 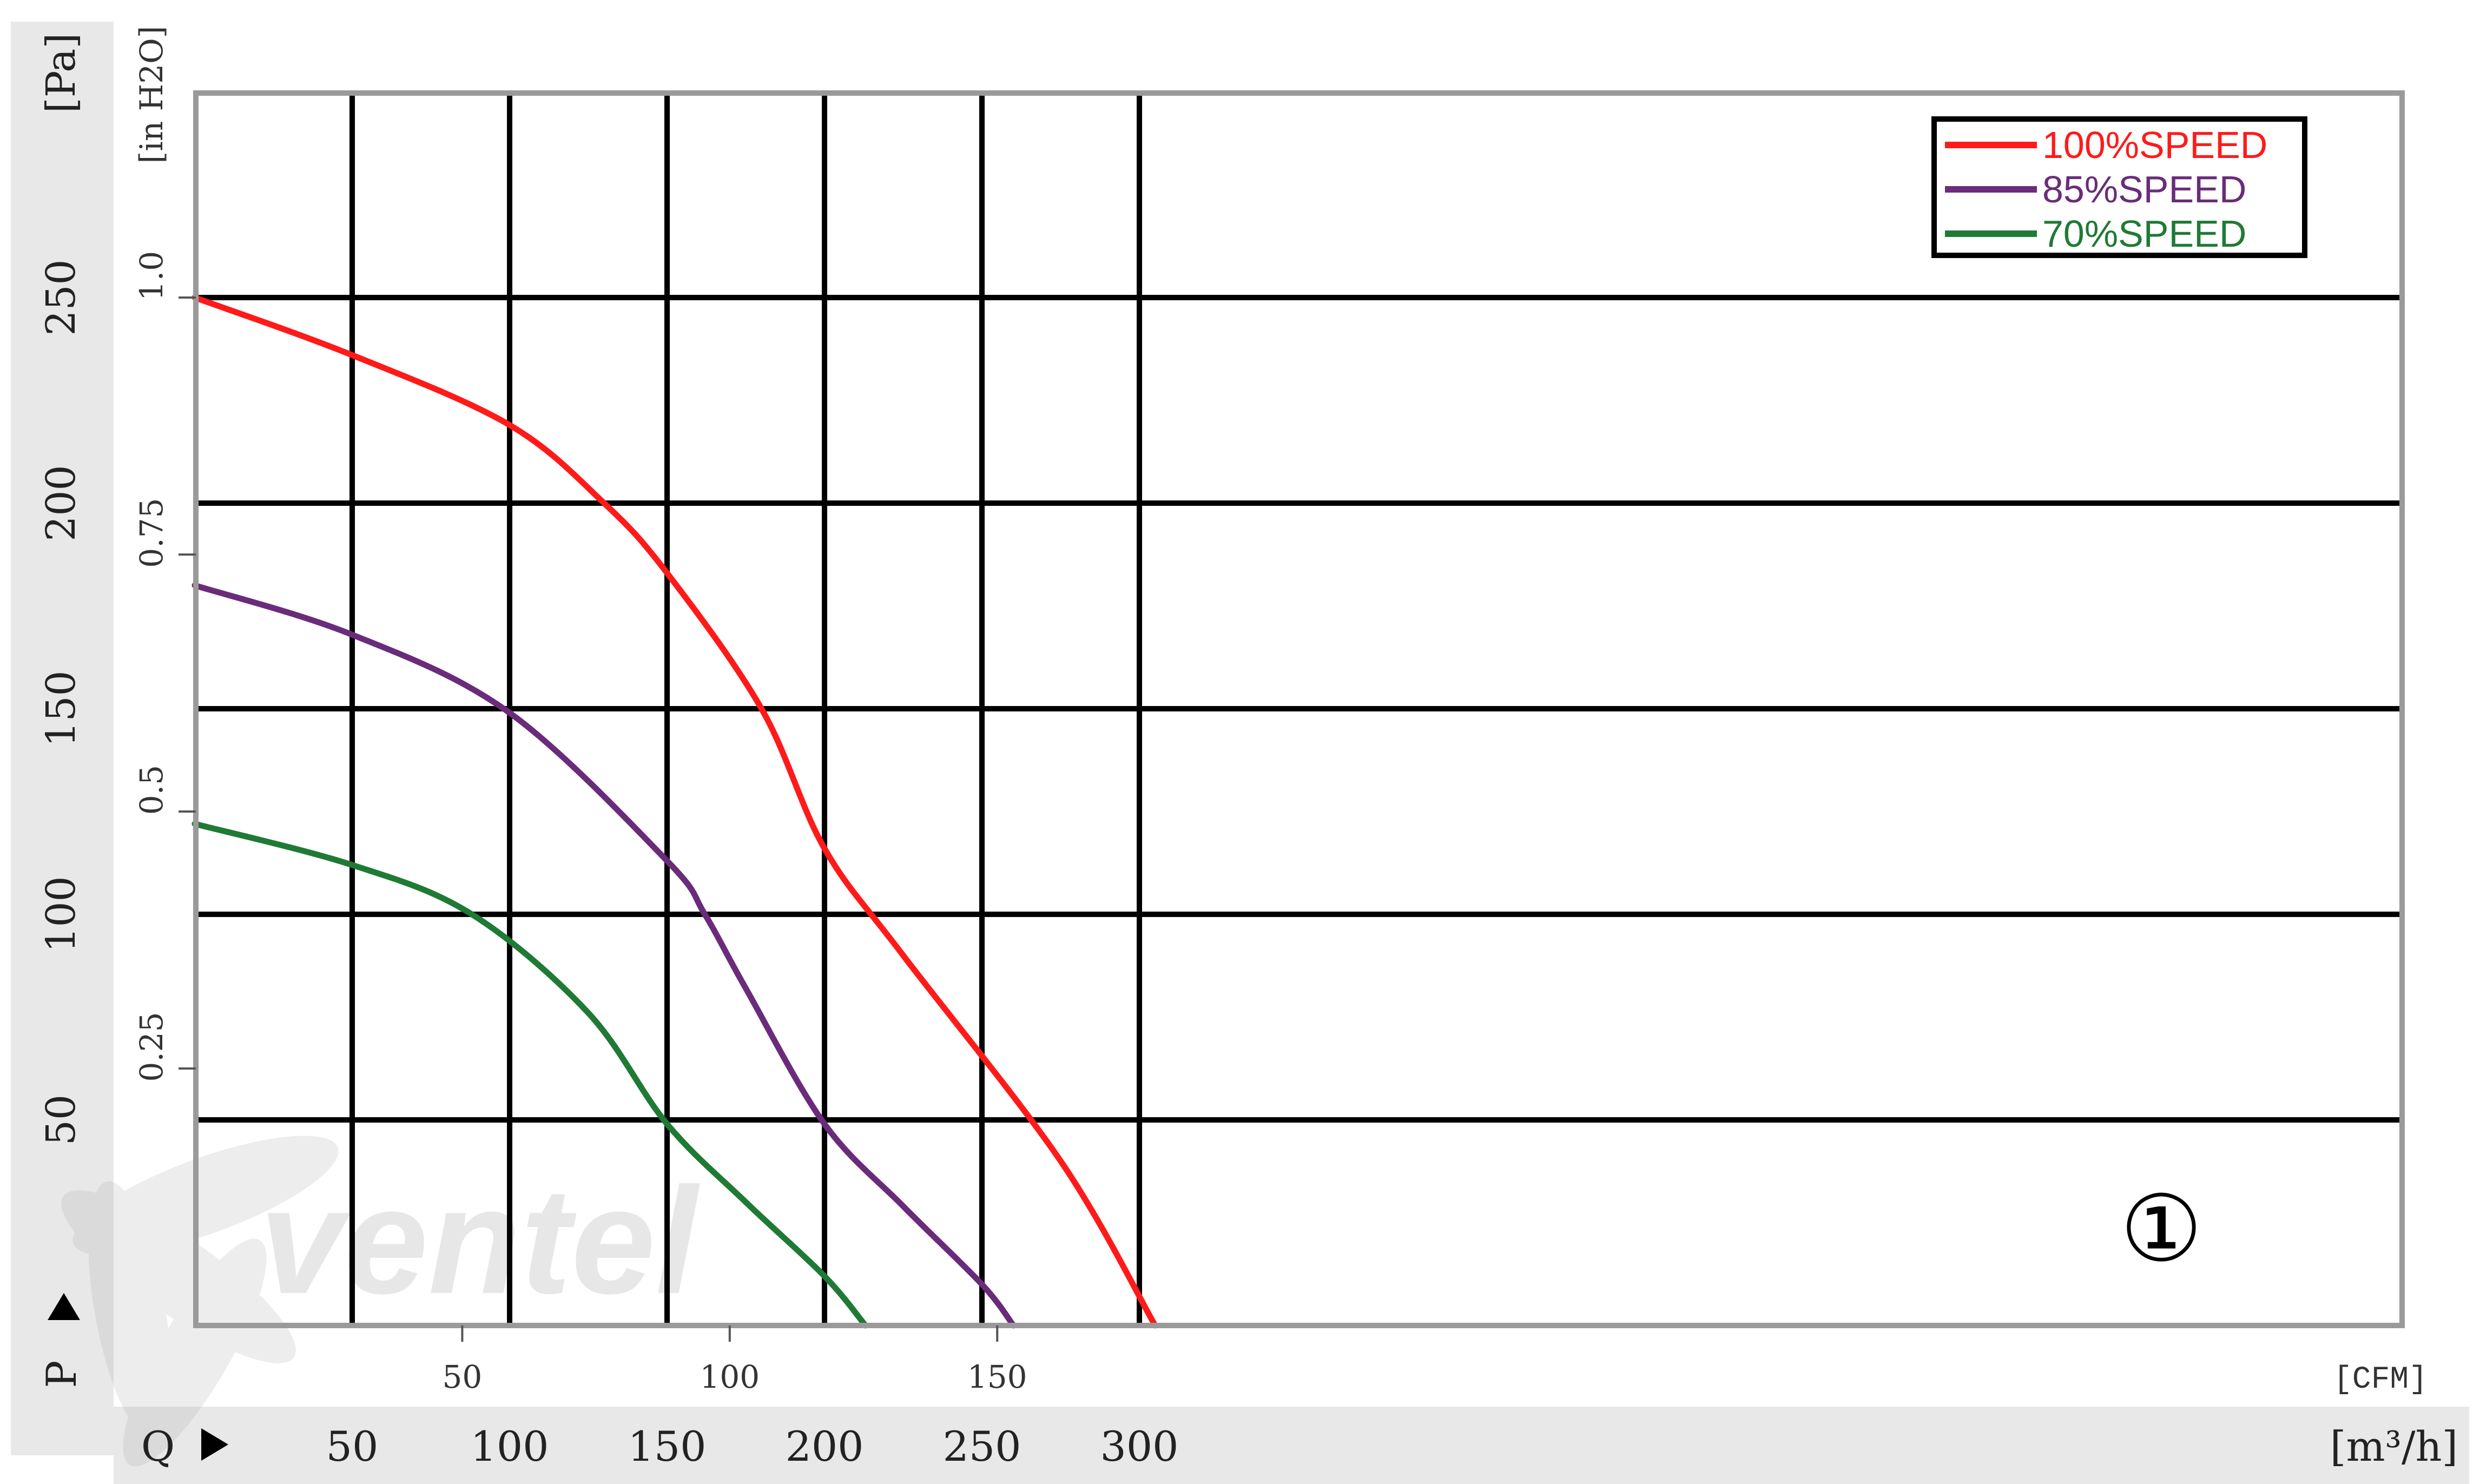 What do you see at coordinates (151, 1046) in the screenshot?
I see `y-secondary-tick-label: 0.25` at bounding box center [151, 1046].